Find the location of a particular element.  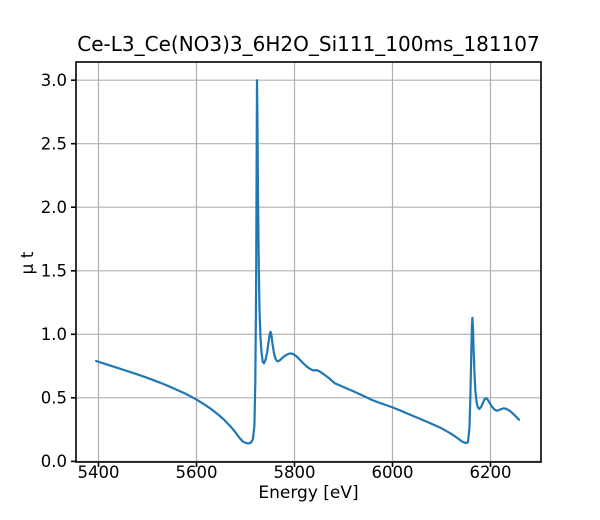

x-tick-label: 6000 is located at coordinates (393, 472).